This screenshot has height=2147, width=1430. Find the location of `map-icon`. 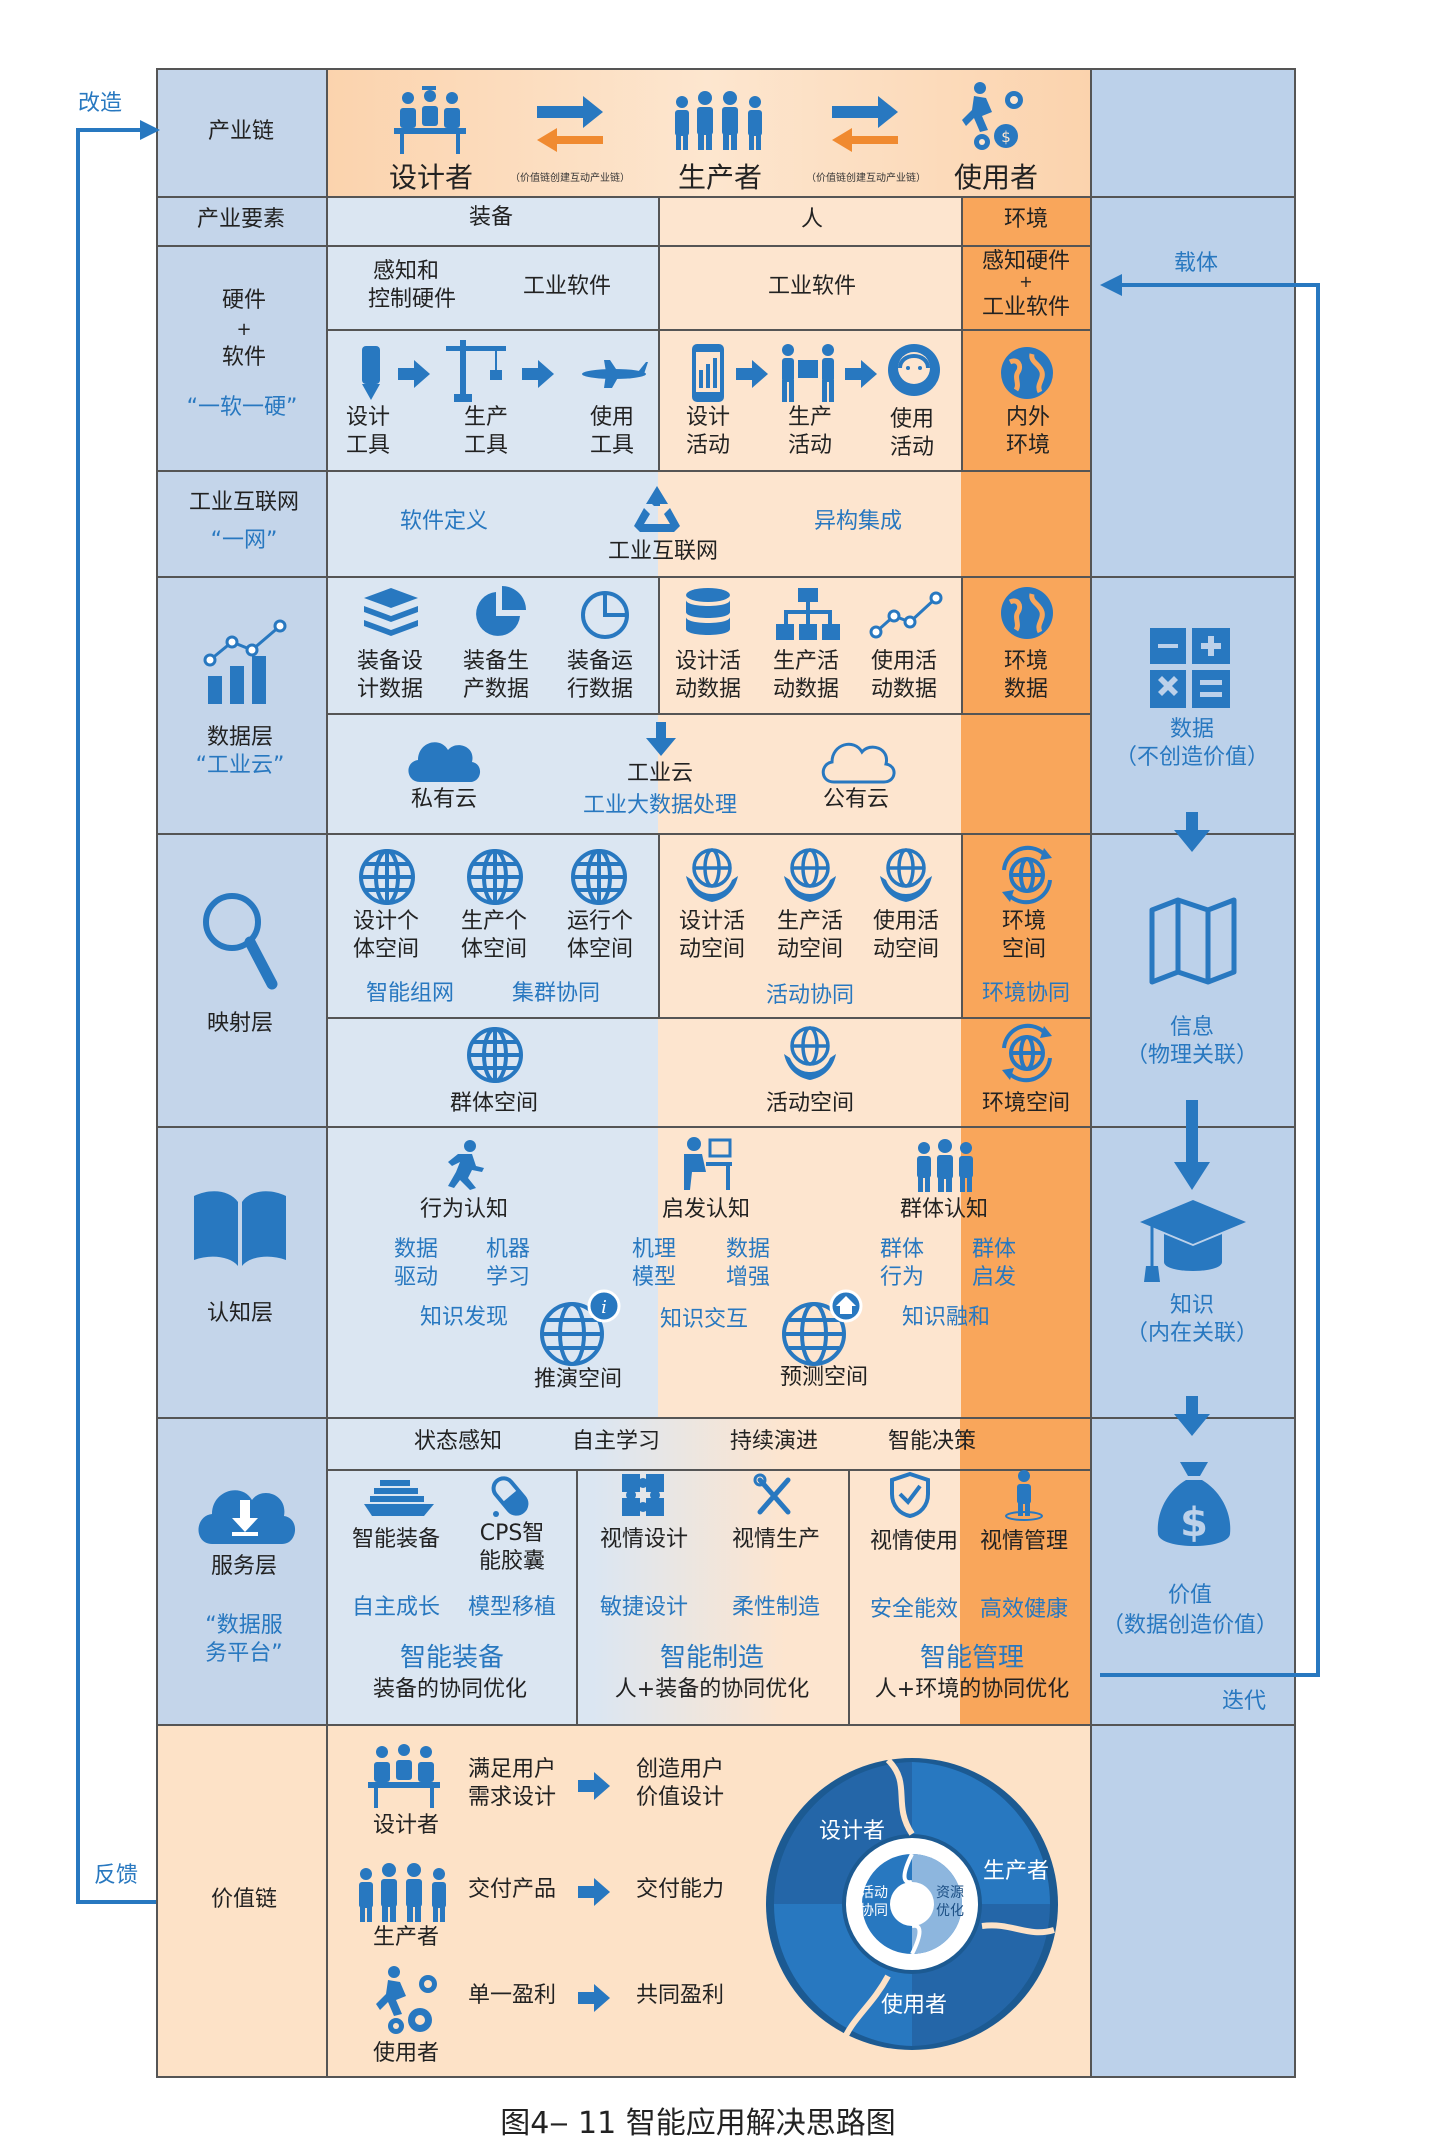

map-icon is located at coordinates (1193, 941).